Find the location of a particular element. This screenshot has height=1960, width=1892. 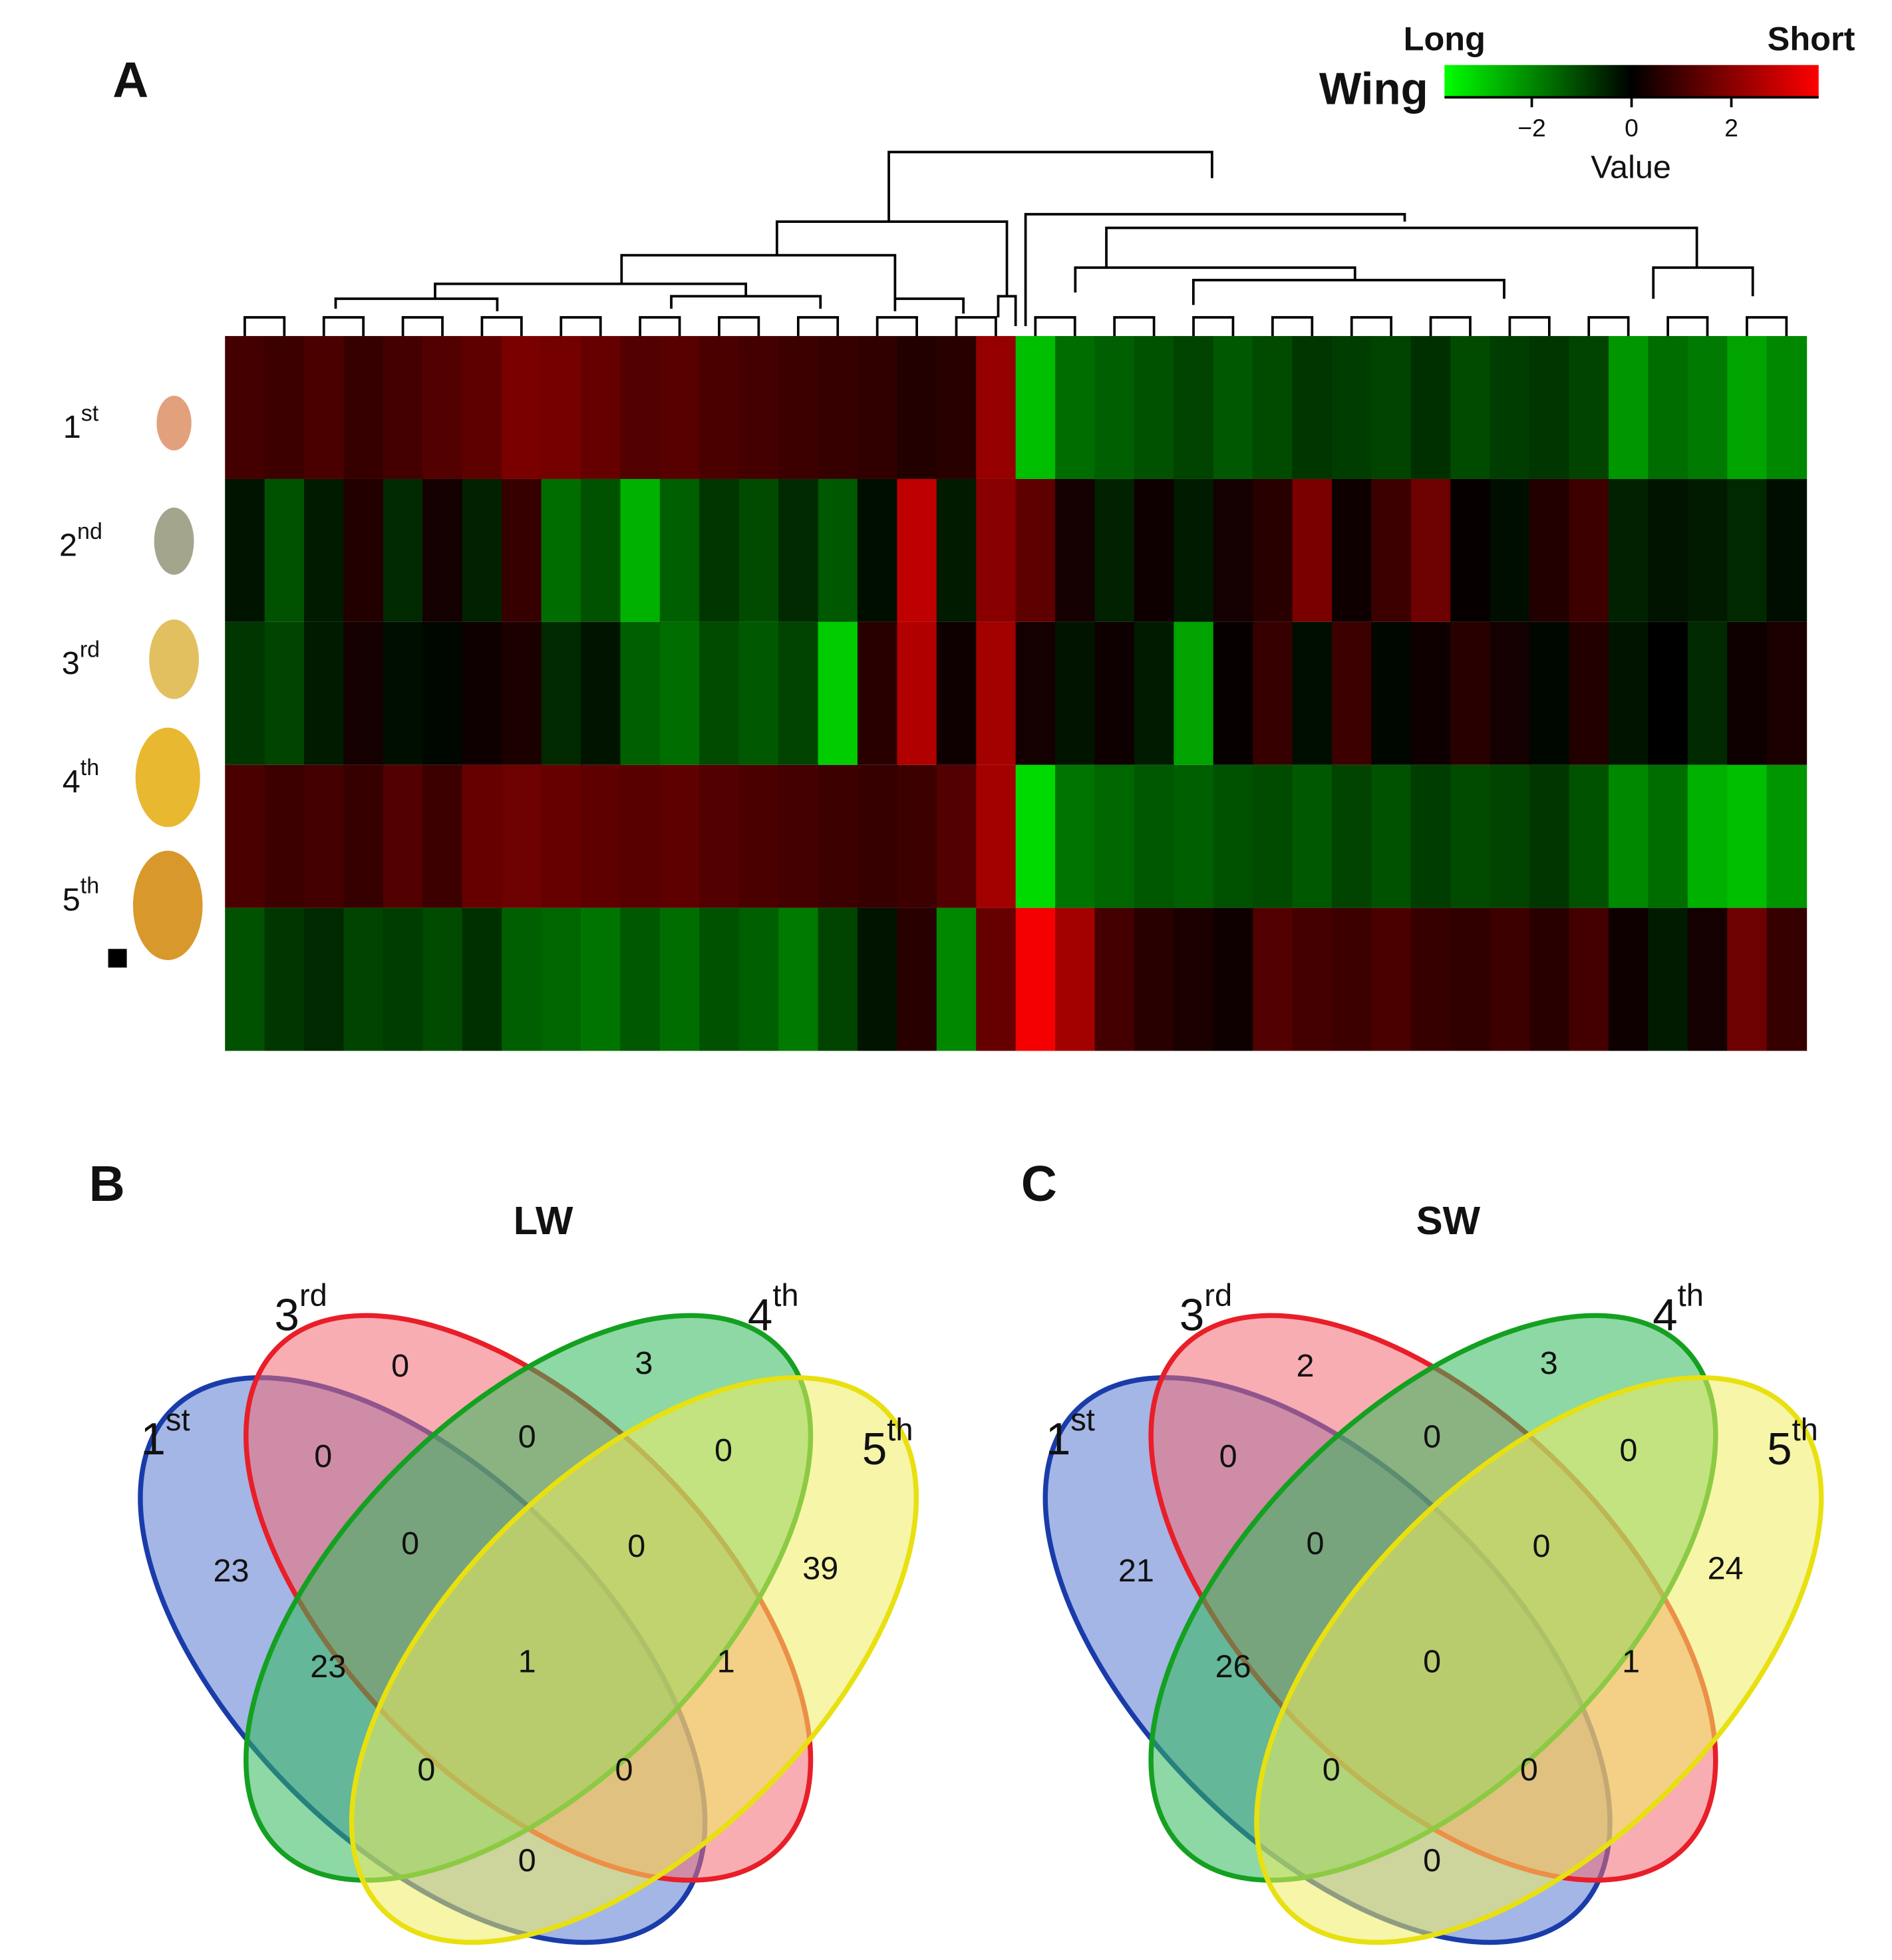

venn-count: 23 is located at coordinates (328, 1667).